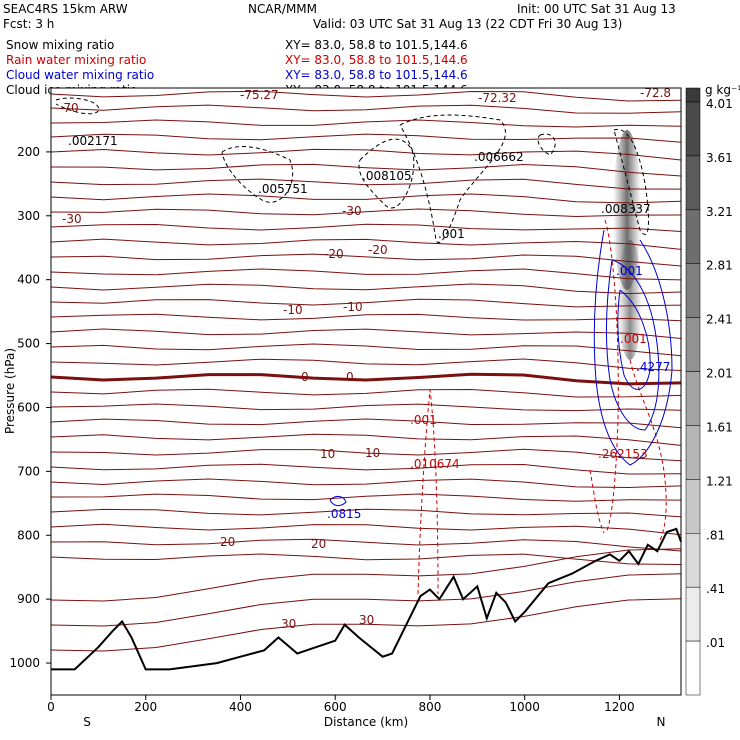  What do you see at coordinates (87, 722) in the screenshot?
I see `endpoint-label-south: S` at bounding box center [87, 722].